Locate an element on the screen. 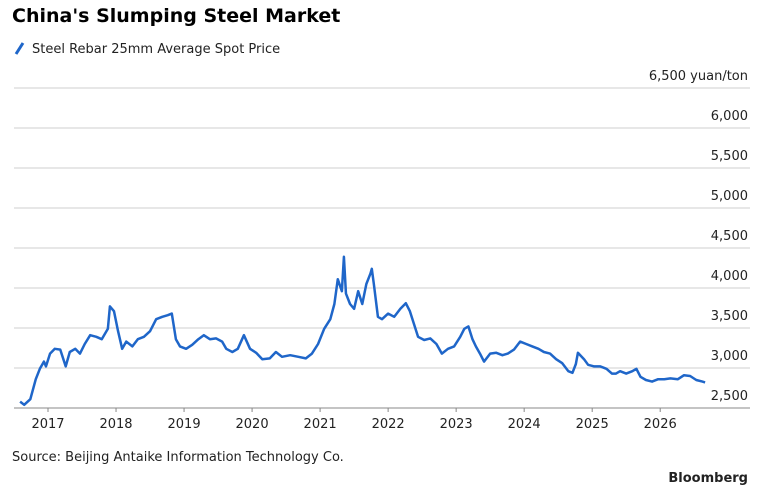 The height and width of the screenshot is (492, 763). y-tick-label: 4,000 is located at coordinates (729, 276).